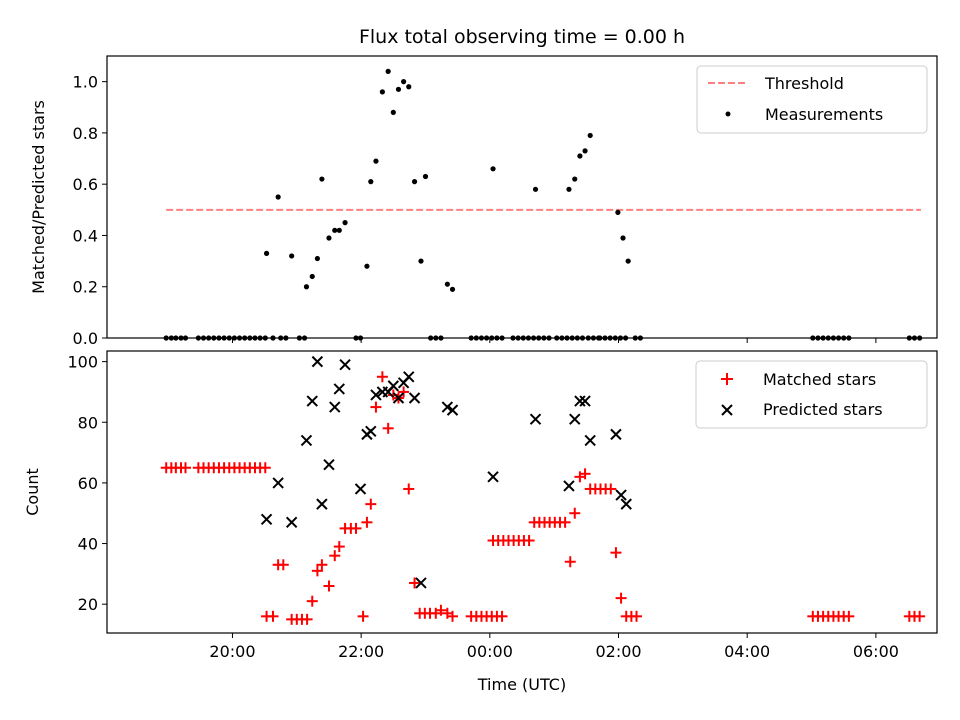 The height and width of the screenshot is (720, 960). I want to click on top-y-axis-label: Matched/Predicted stars, so click(38, 197).